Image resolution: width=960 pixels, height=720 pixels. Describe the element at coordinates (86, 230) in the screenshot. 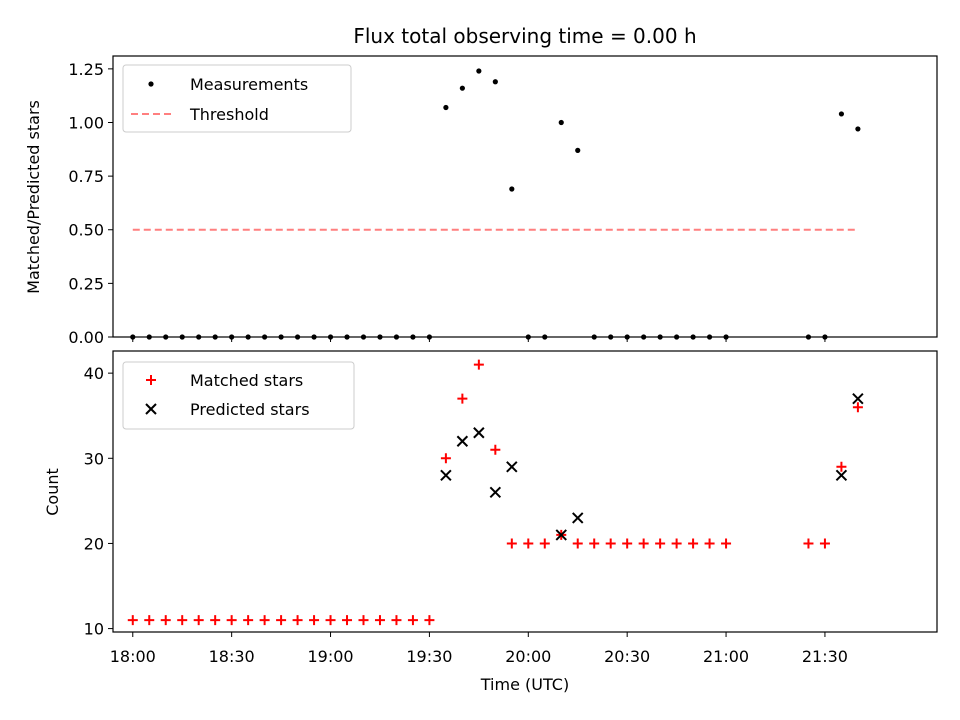

I see `top-y-tick-label: 0.50` at that location.